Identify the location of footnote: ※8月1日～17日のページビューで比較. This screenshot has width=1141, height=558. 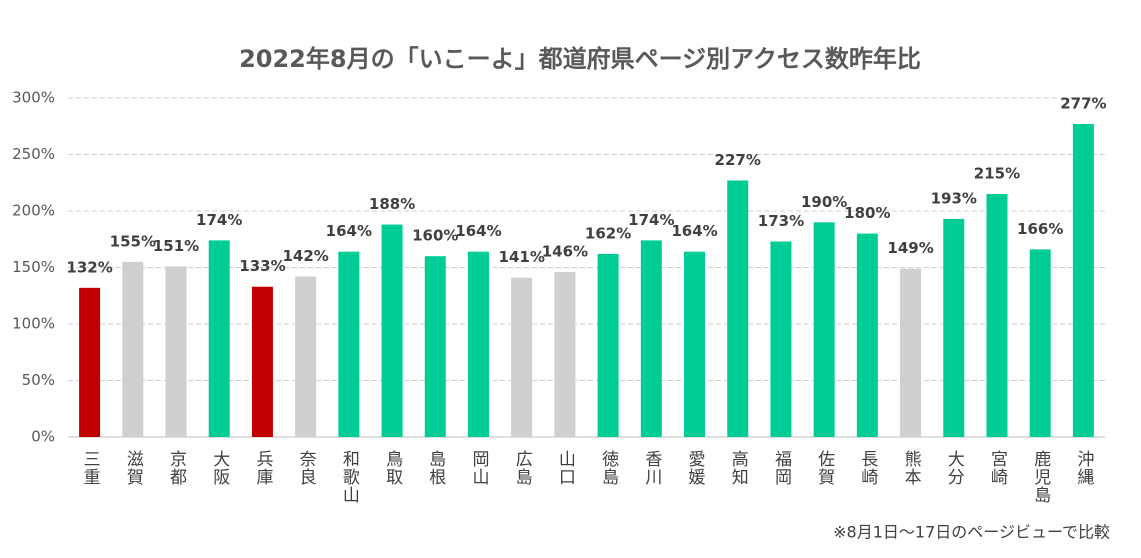
(971, 532).